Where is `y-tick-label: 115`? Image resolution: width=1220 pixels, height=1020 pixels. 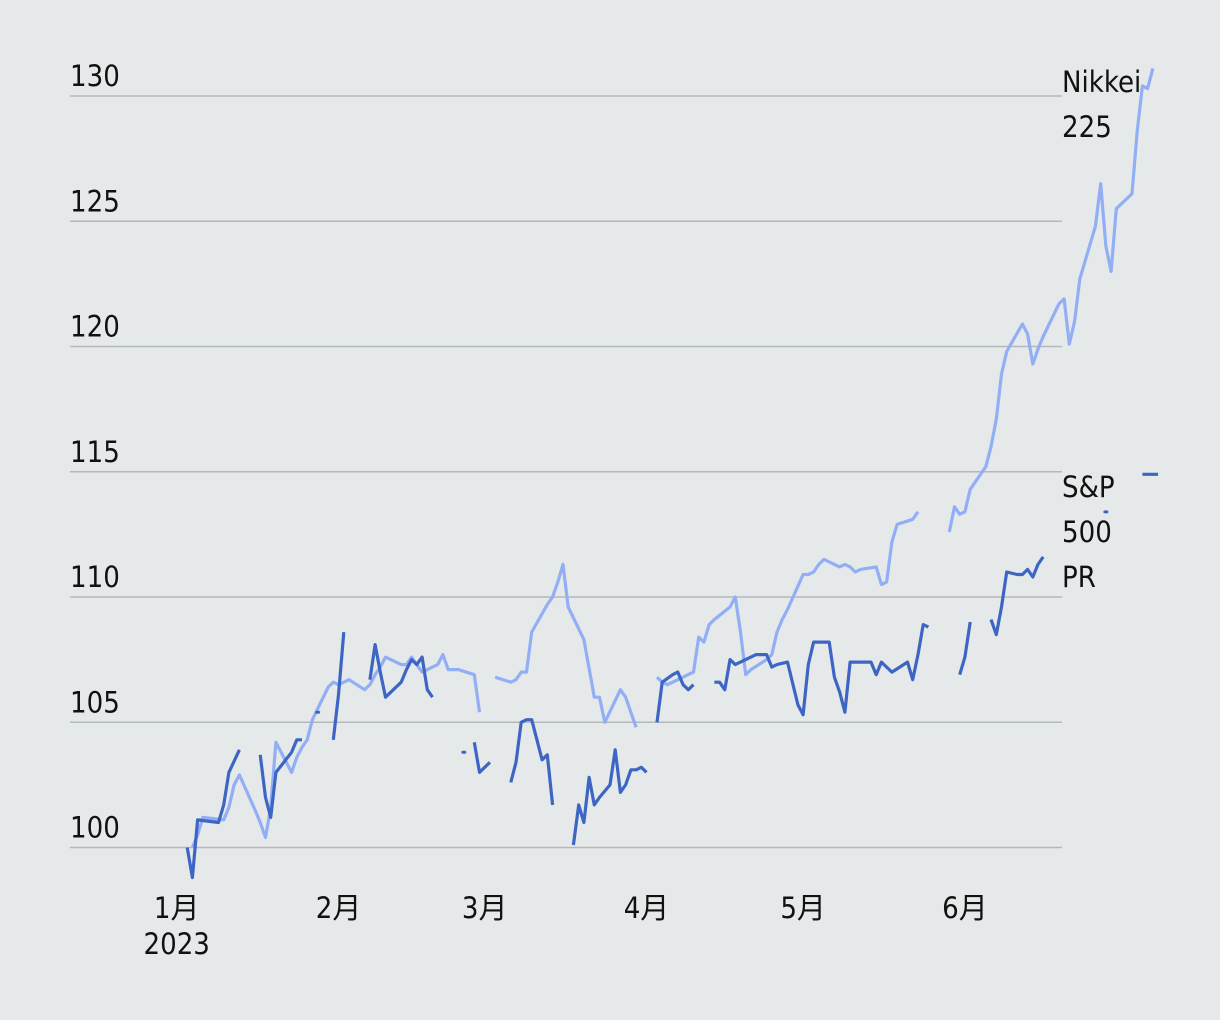
y-tick-label: 115 is located at coordinates (95, 452).